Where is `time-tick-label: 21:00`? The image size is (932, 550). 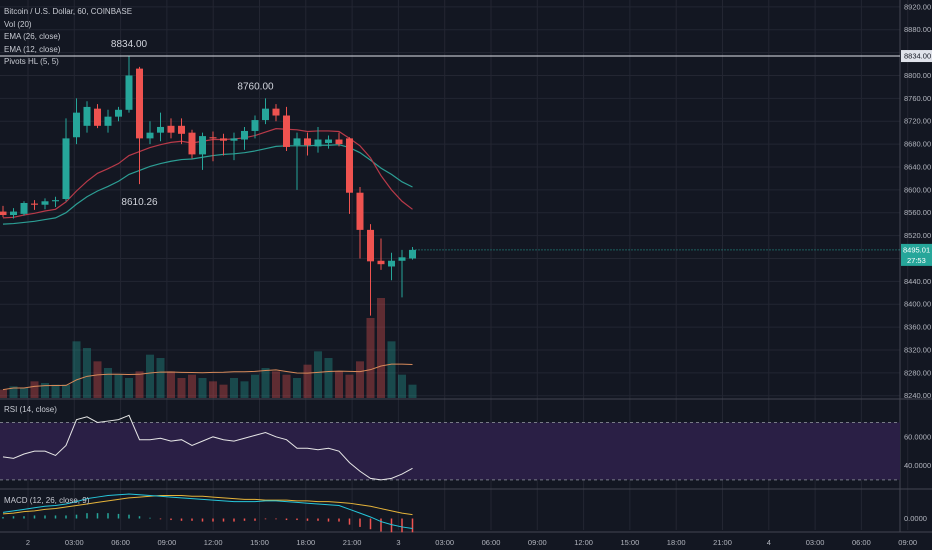
time-tick-label: 21:00 is located at coordinates (722, 542).